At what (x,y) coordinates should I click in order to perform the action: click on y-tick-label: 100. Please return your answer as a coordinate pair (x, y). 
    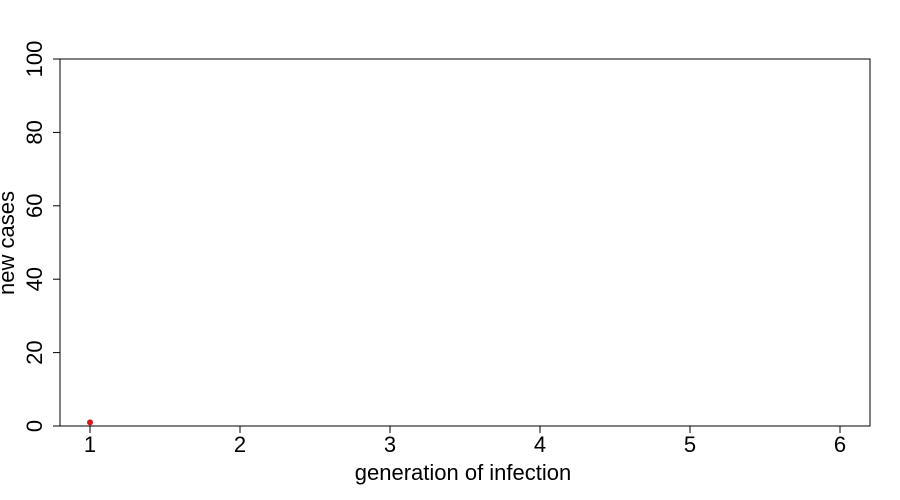
    Looking at the image, I should click on (34, 59).